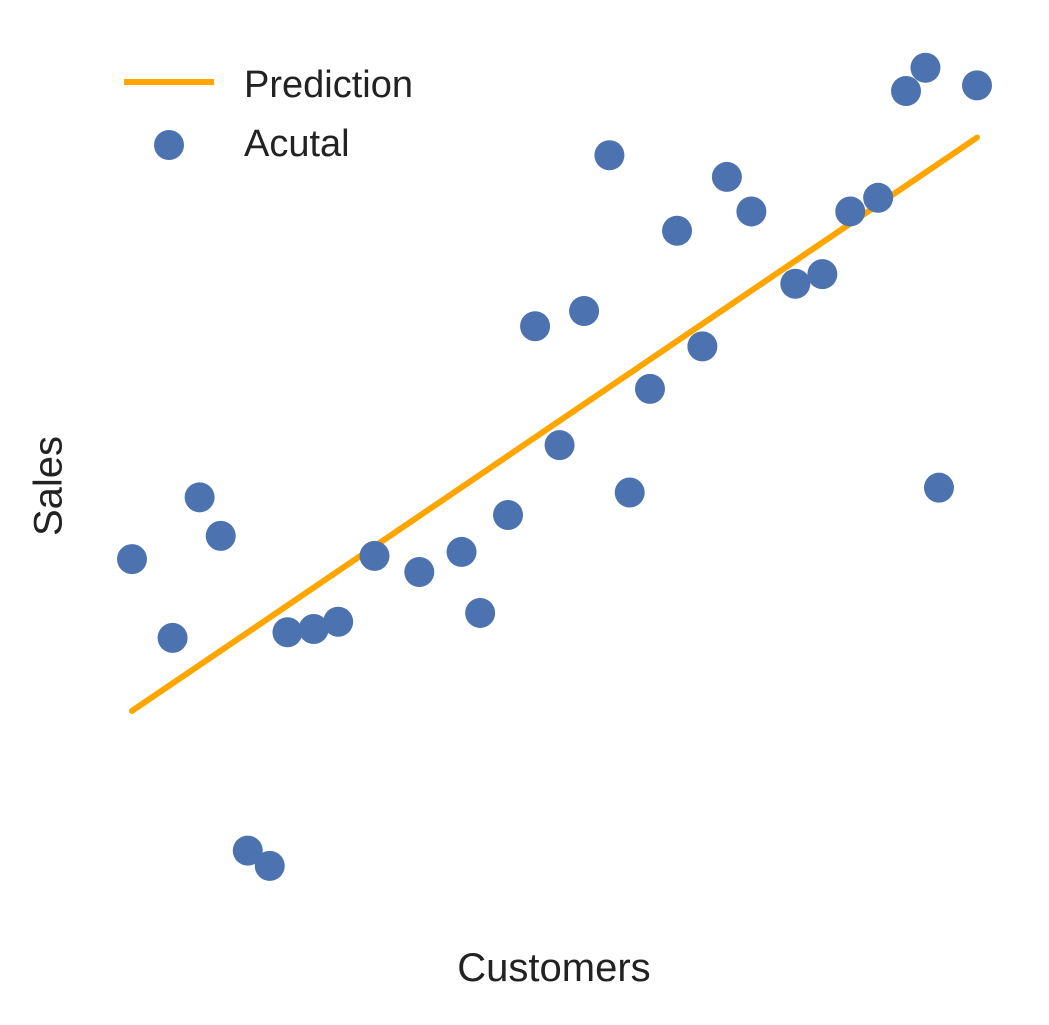 The height and width of the screenshot is (1025, 1049). What do you see at coordinates (169, 145) in the screenshot?
I see `legend-actual-swatch` at bounding box center [169, 145].